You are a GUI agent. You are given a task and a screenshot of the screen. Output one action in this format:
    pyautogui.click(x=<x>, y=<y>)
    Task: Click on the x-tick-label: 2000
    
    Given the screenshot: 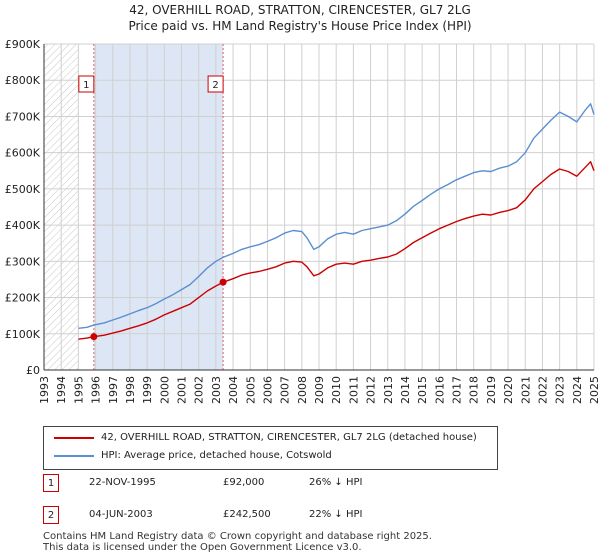 What is the action you would take?
    pyautogui.click(x=164, y=390)
    